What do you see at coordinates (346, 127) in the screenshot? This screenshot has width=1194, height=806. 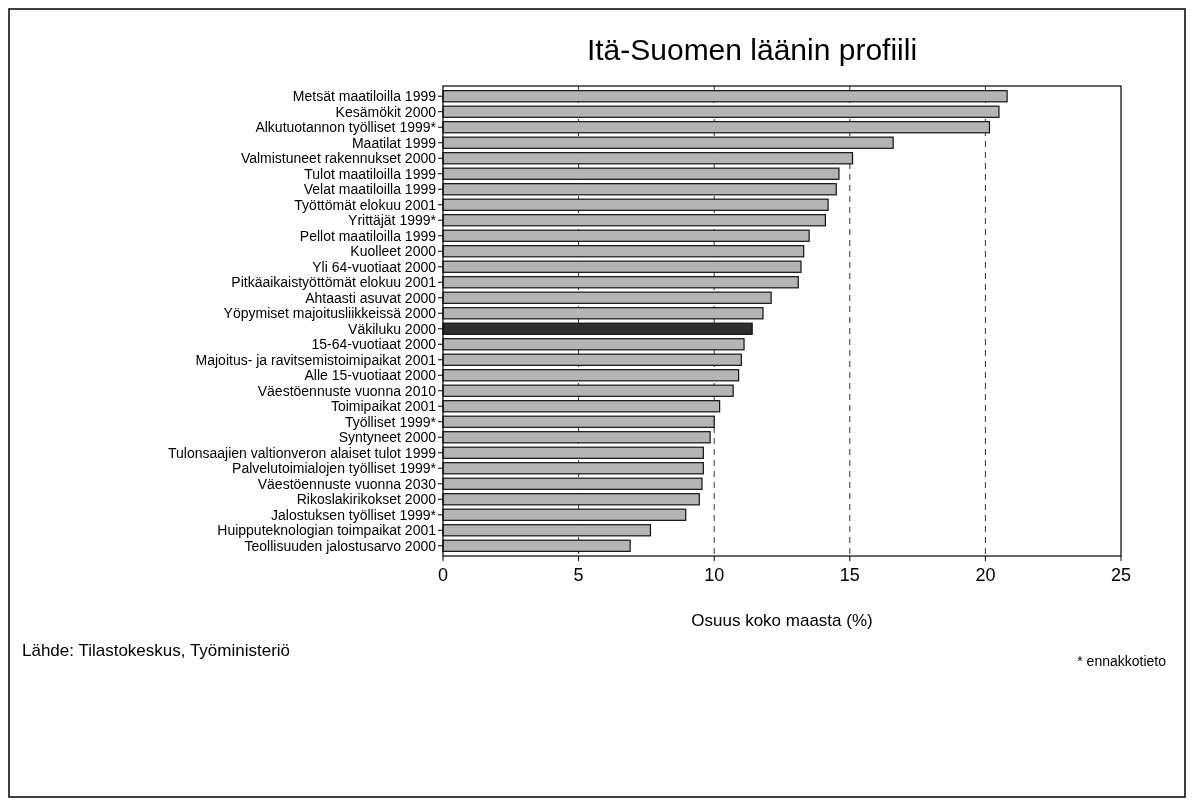 I see `y-tick-label: Alkutuotannon työlliset 1999*` at bounding box center [346, 127].